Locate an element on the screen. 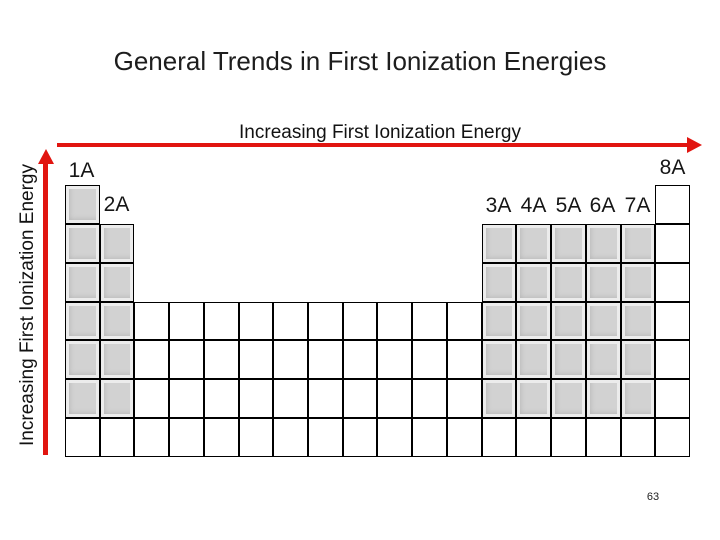  group-label-7a: 7A is located at coordinates (637, 205).